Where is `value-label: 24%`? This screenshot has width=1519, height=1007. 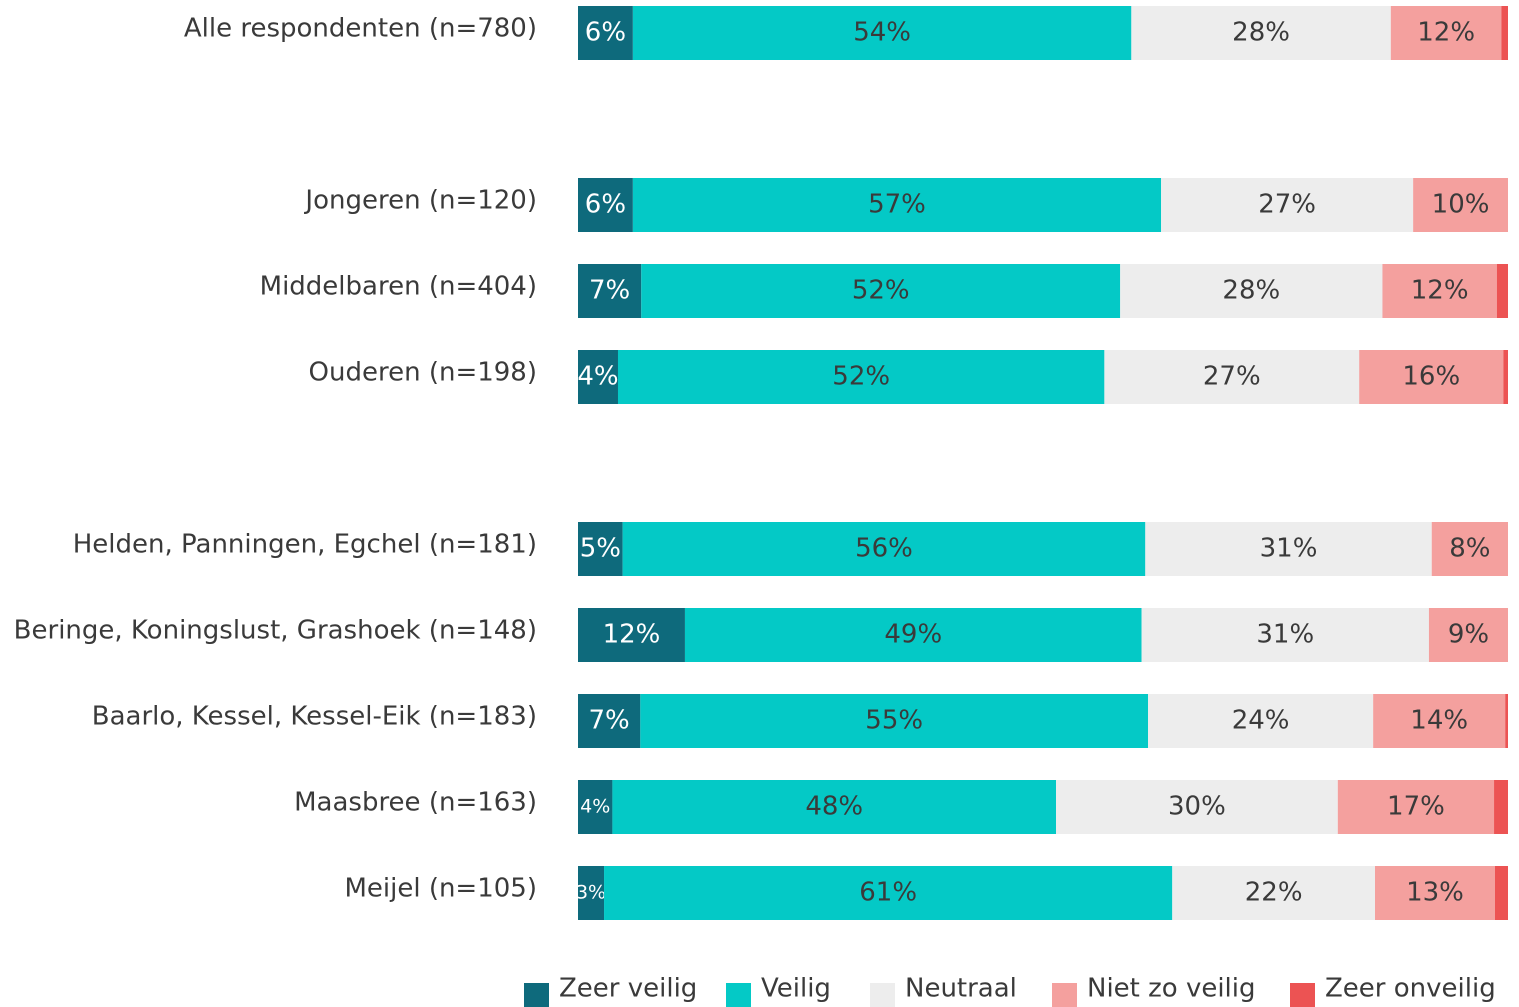
value-label: 24% is located at coordinates (1261, 721).